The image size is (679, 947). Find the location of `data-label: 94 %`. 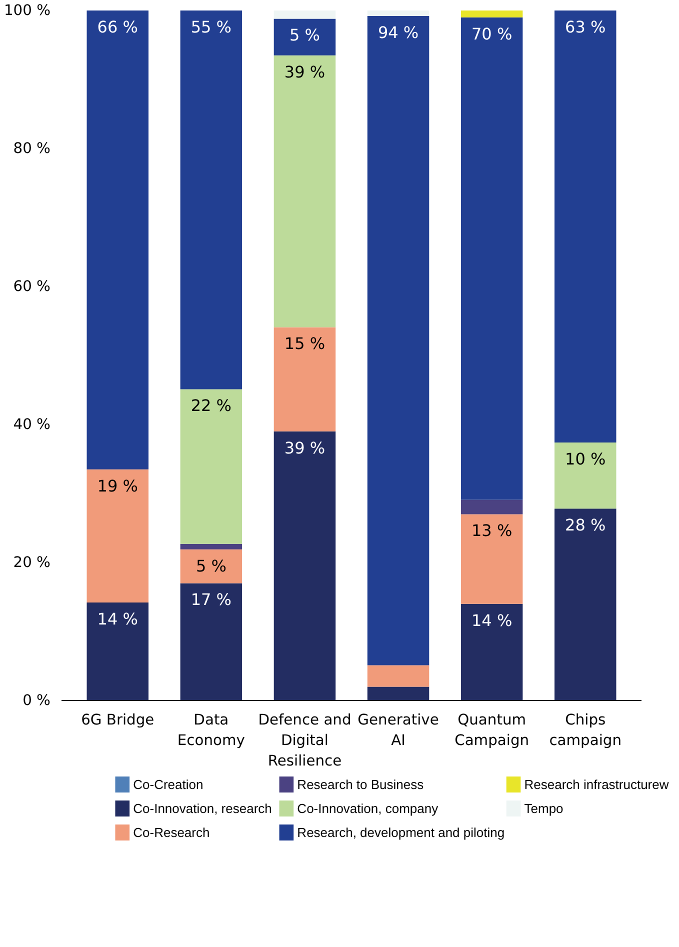

data-label: 94 % is located at coordinates (398, 32).